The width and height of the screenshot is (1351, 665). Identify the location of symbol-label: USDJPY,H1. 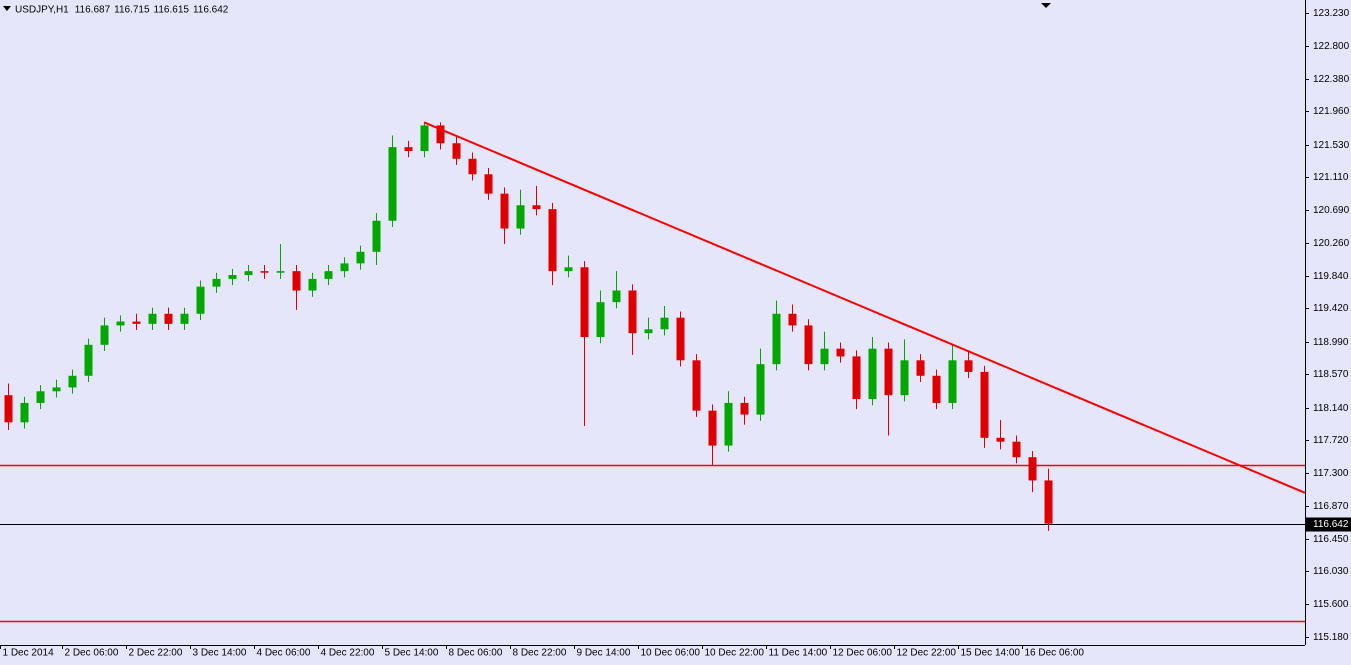
(42, 10).